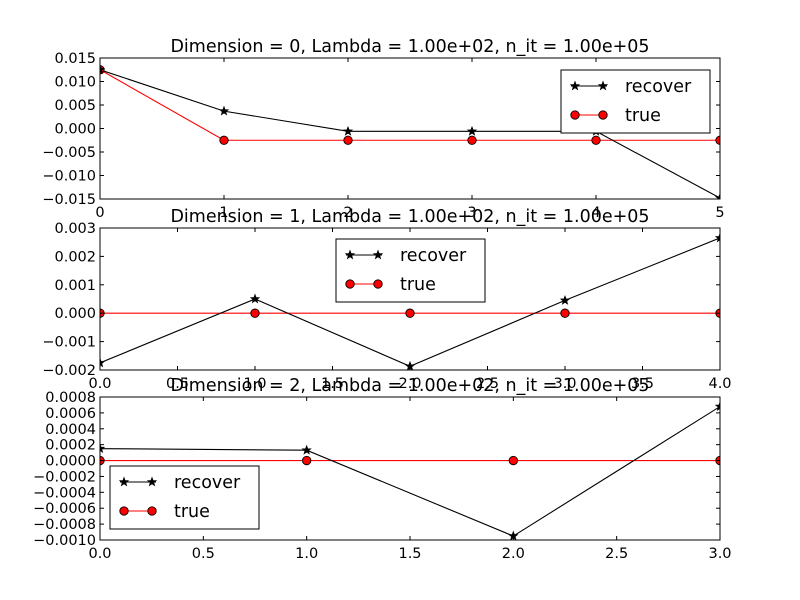 The image size is (800, 600). I want to click on y-tick-label: −0.0008, so click(64, 525).